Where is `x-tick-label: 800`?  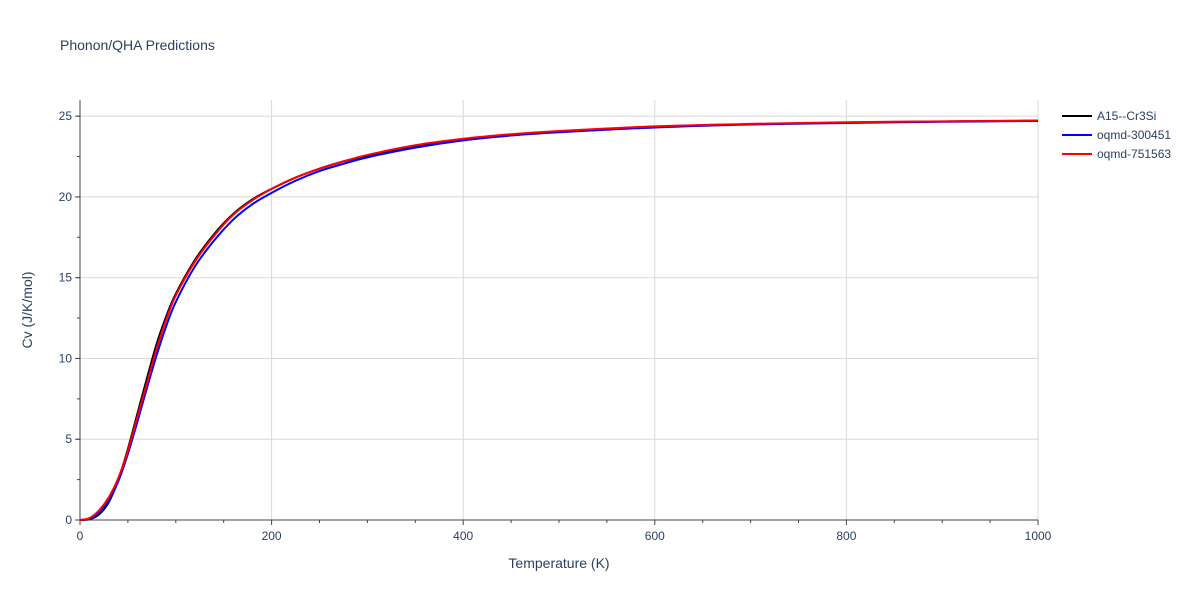 x-tick-label: 800 is located at coordinates (846, 536).